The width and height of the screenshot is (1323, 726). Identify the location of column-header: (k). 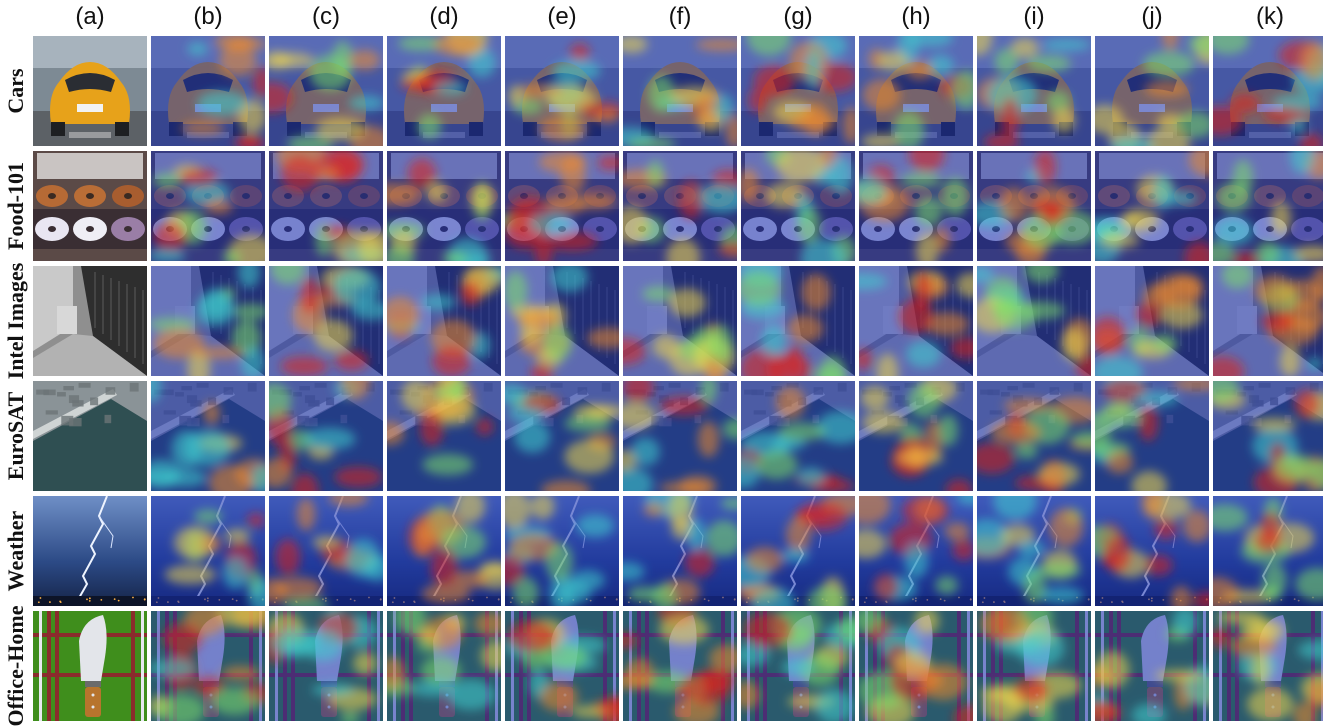
(1270, 16).